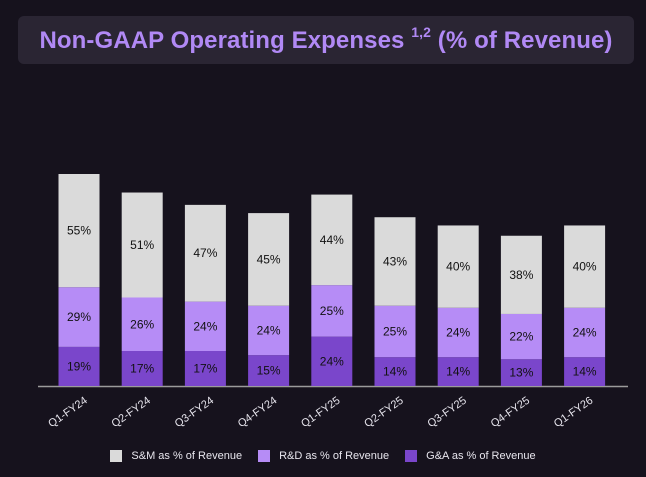 The height and width of the screenshot is (477, 646). Describe the element at coordinates (225, 40) in the screenshot. I see `chart-title-main: Non-GAAP Operating Expenses` at that location.